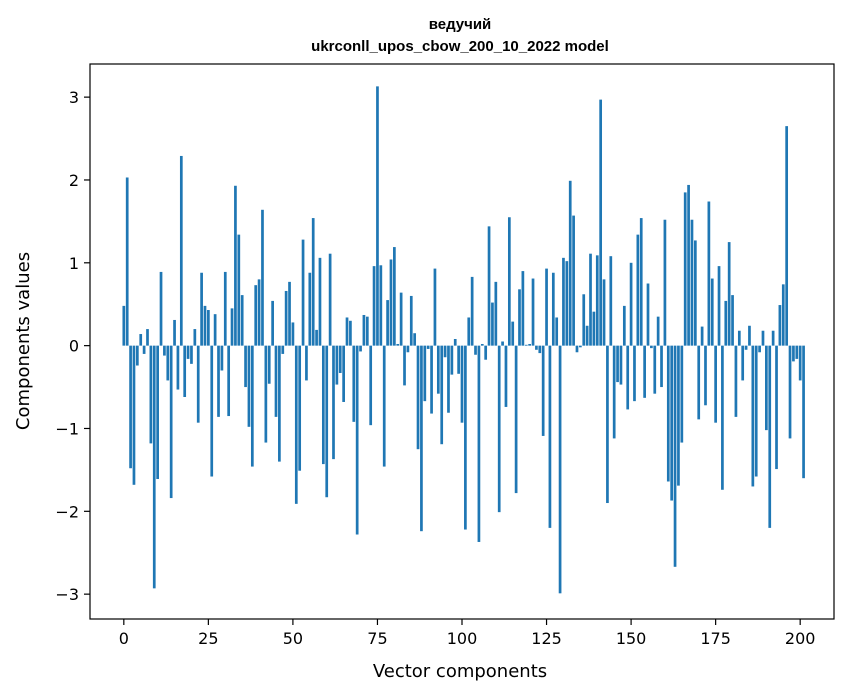  I want to click on x-tick-label: 100, so click(462, 638).